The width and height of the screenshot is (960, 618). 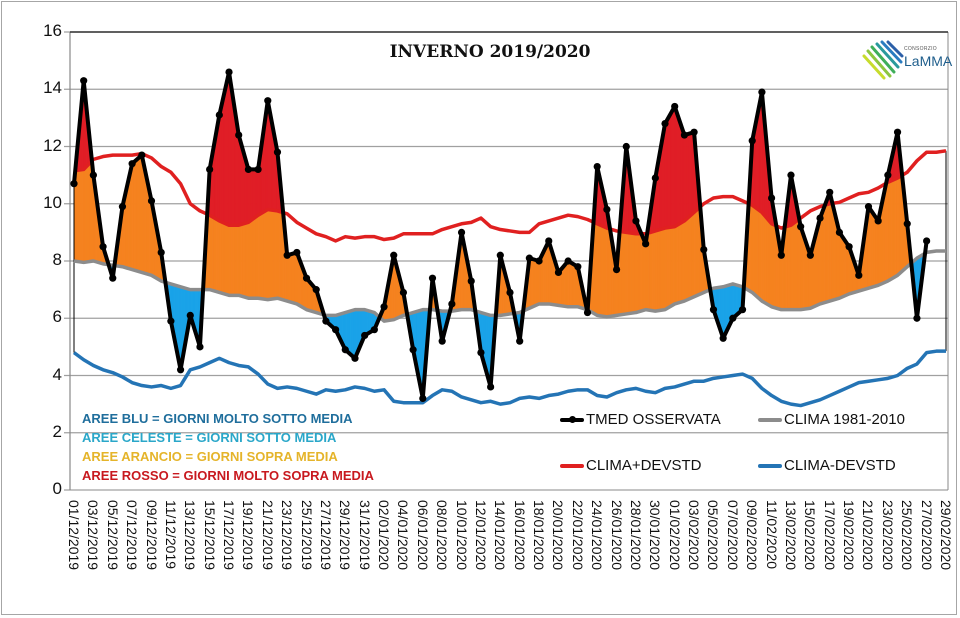 What do you see at coordinates (558, 535) in the screenshot?
I see `x-tick-label: 20/01/2020` at bounding box center [558, 535].